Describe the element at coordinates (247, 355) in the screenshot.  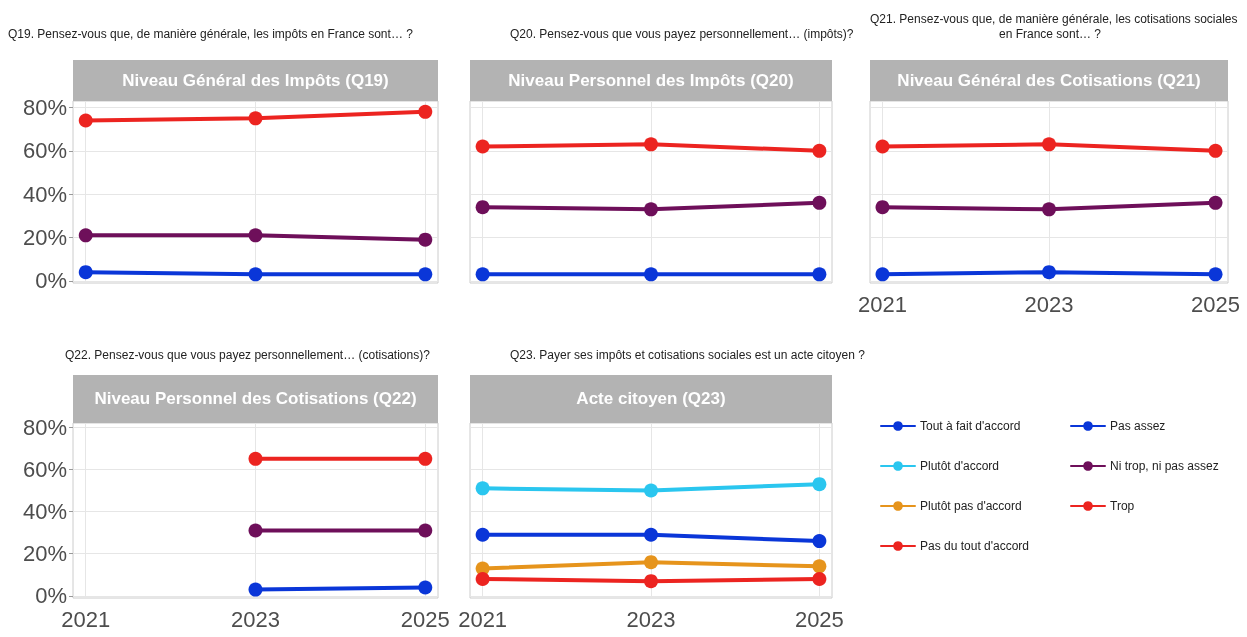
I see `chart-subtitle: Q22. Pensez-vous que vous payez personnellement… (cotisations)?` at that location.